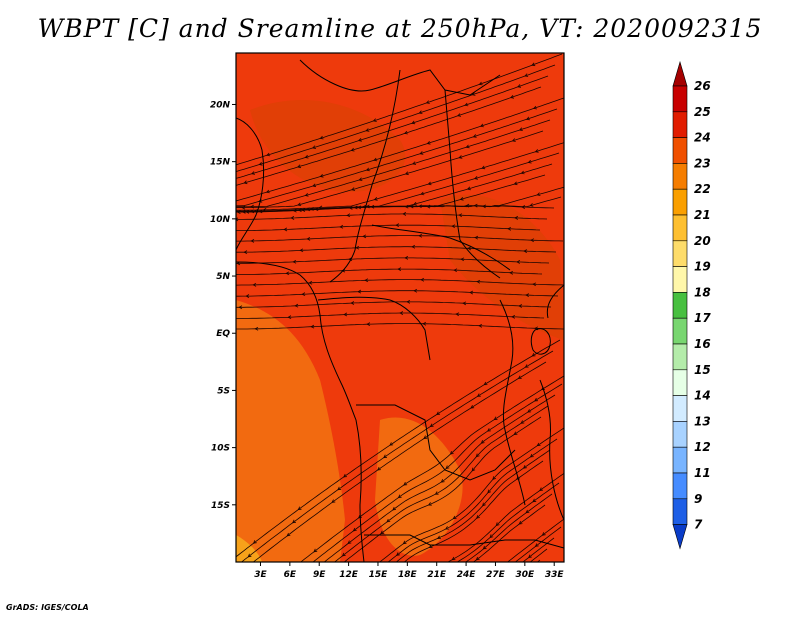 This screenshot has height=618, width=800. Describe the element at coordinates (702, 370) in the screenshot. I see `colorbar-label: 15` at that location.